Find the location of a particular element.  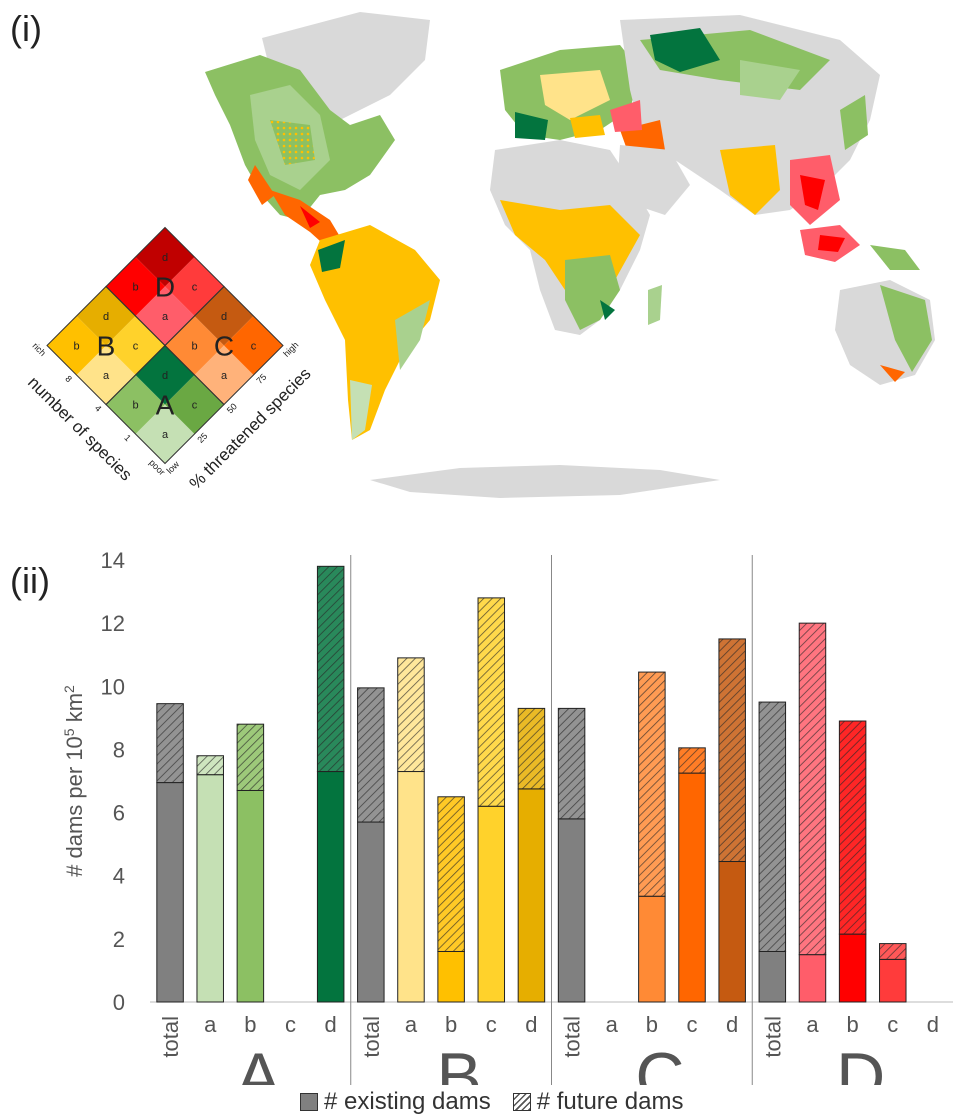

map-south-america is located at coordinates (375, 332).